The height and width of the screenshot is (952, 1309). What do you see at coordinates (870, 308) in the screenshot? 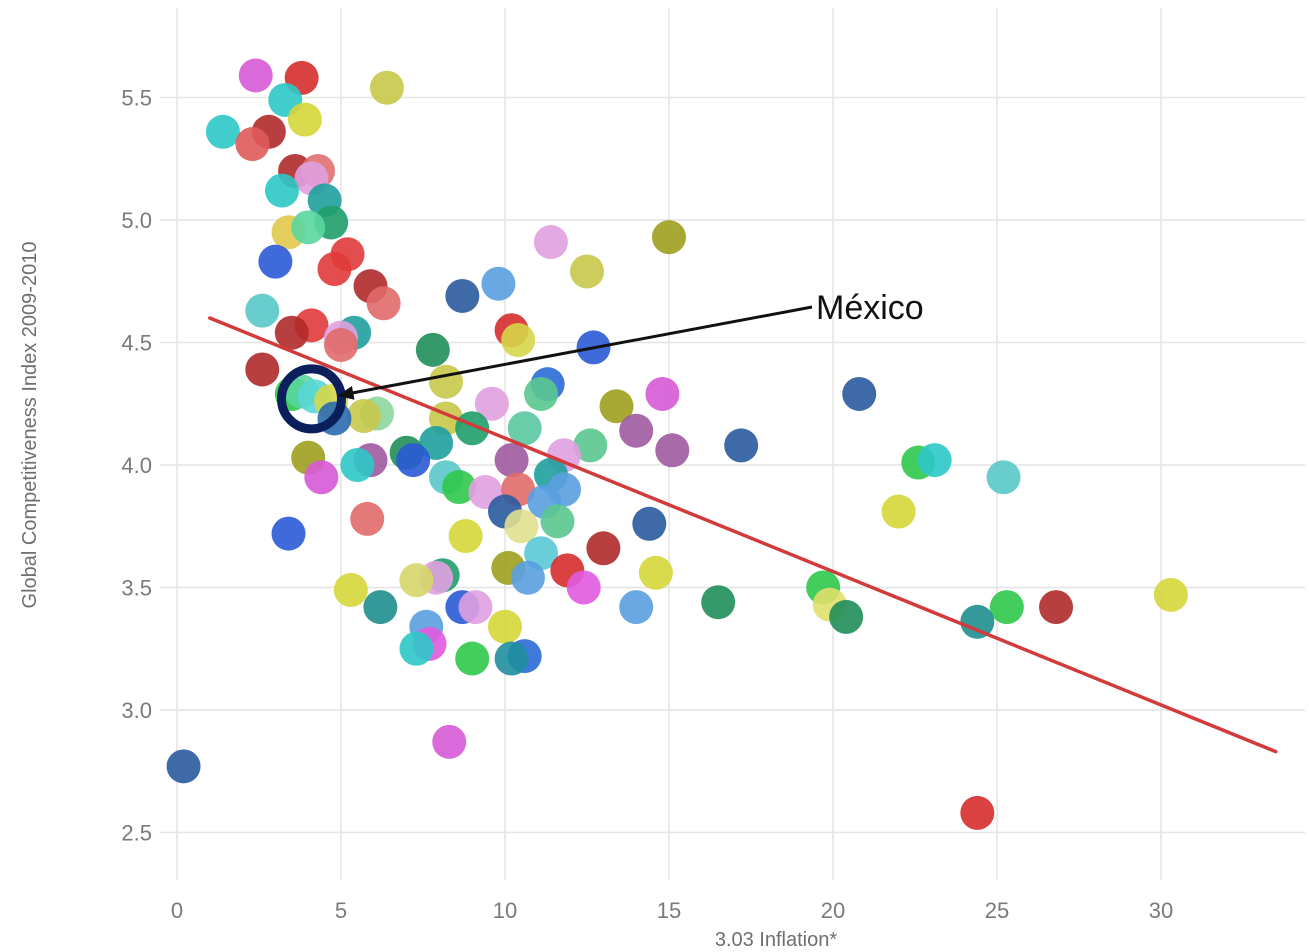
I see `mexico-annotation-label: México` at bounding box center [870, 308].